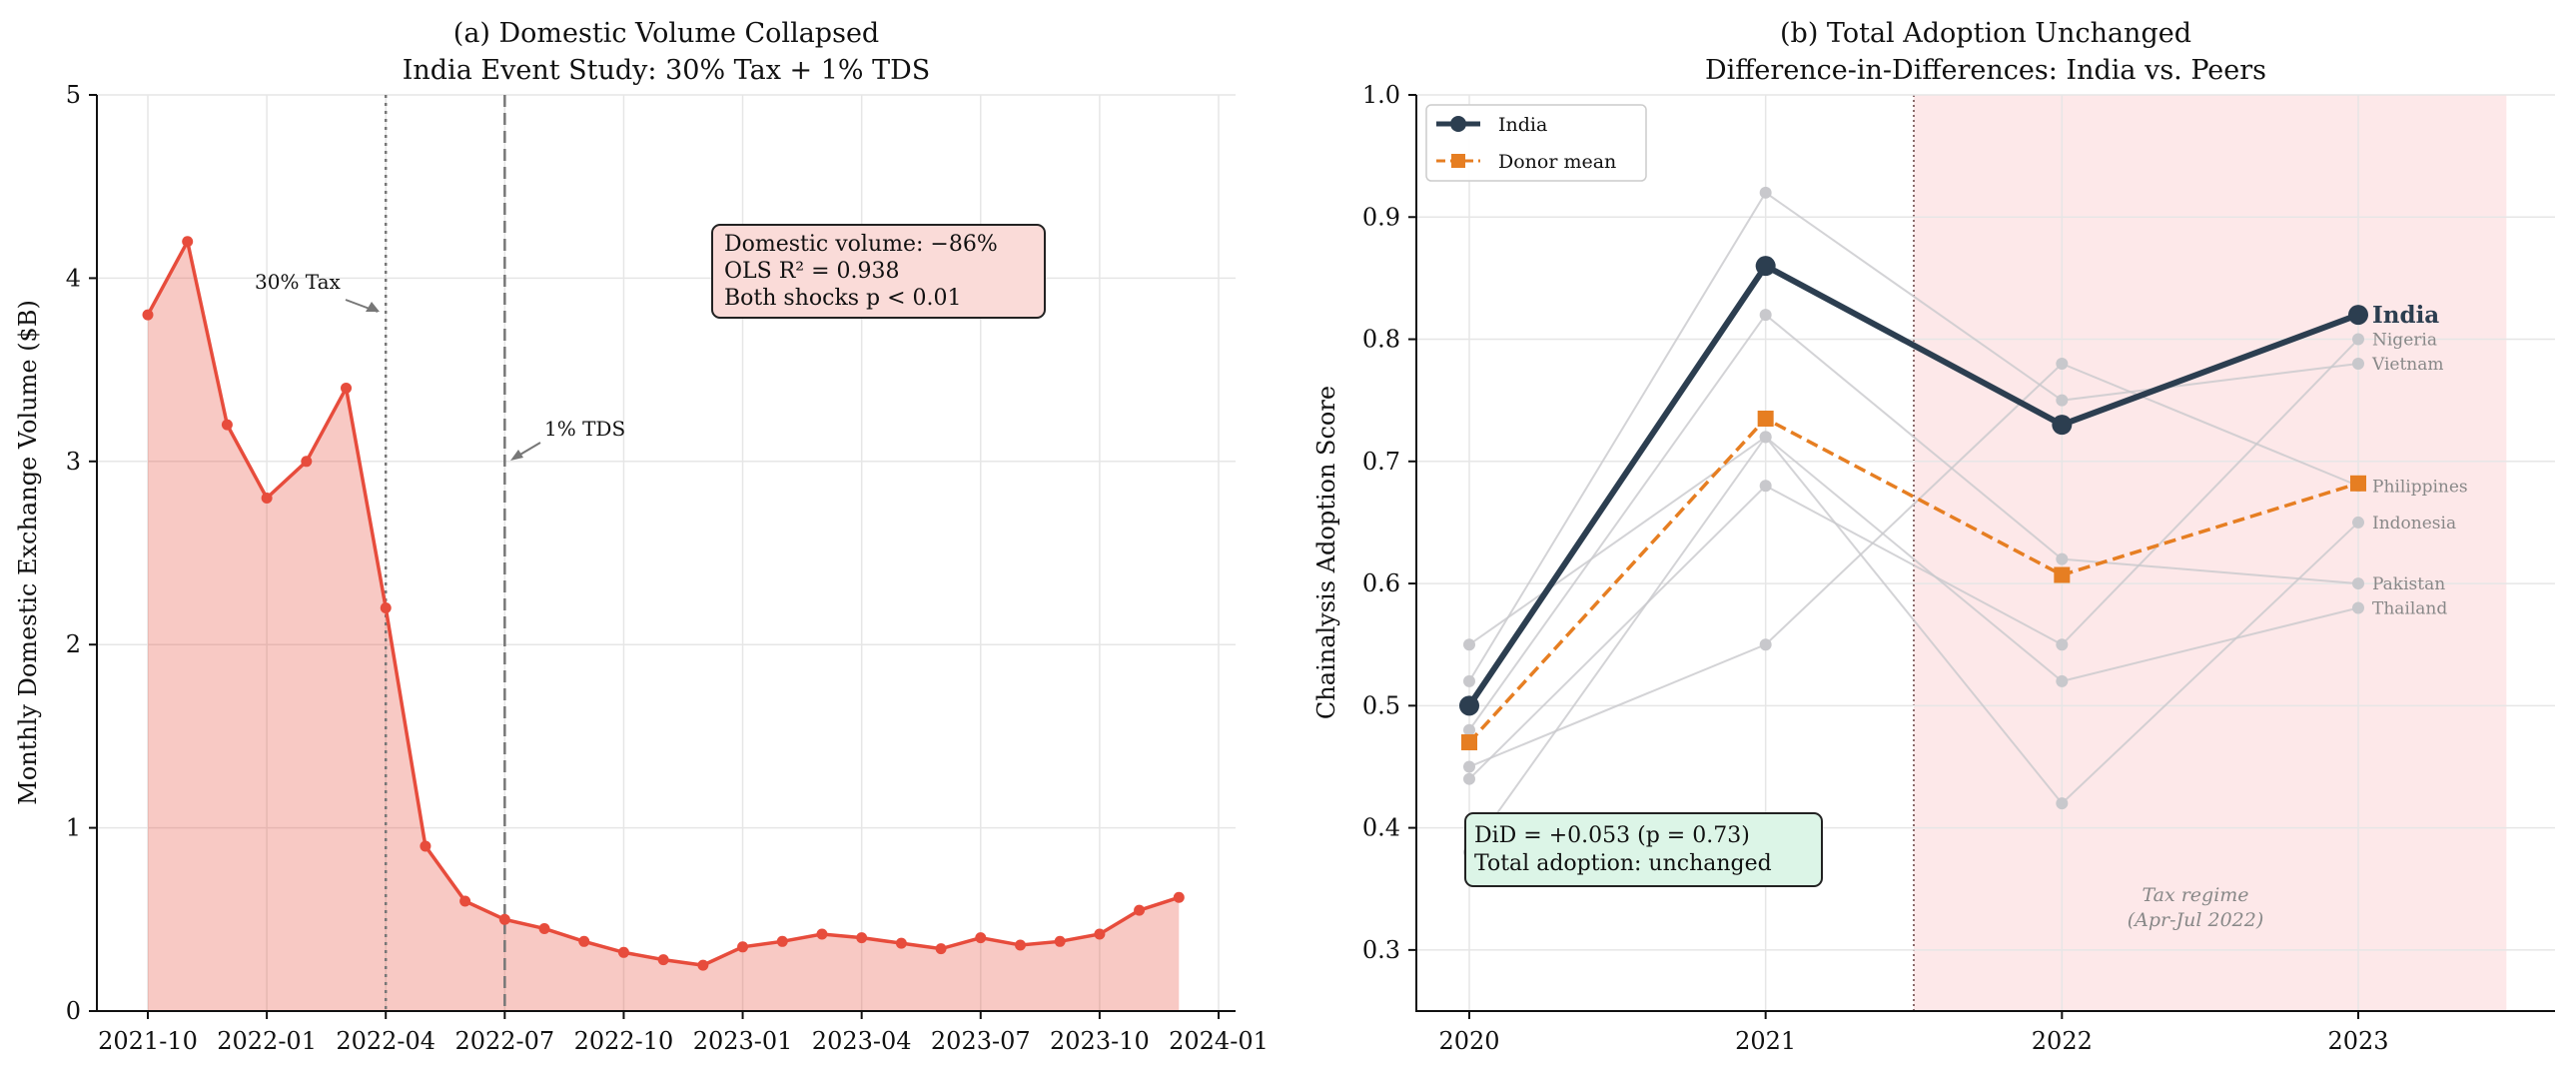  I want to click on x-tick-label: 2021, so click(1766, 1041).